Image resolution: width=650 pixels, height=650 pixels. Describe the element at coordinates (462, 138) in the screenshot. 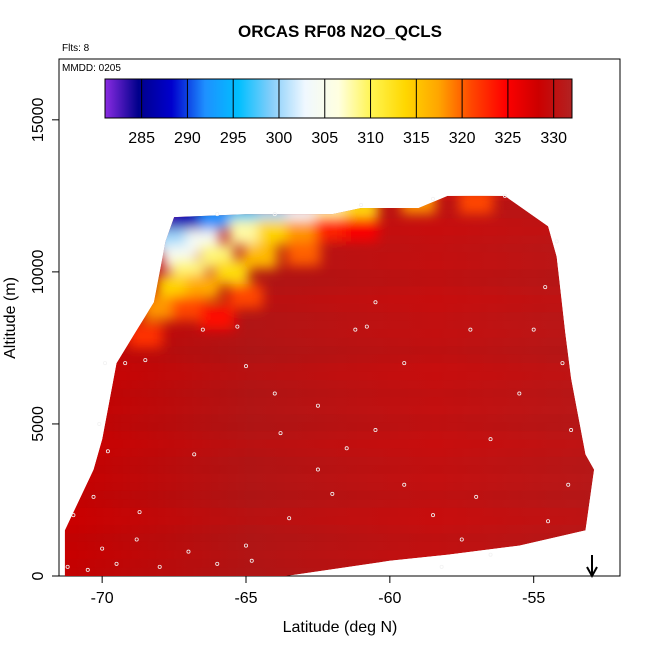

I see `colorbar-tick-label: 320` at that location.